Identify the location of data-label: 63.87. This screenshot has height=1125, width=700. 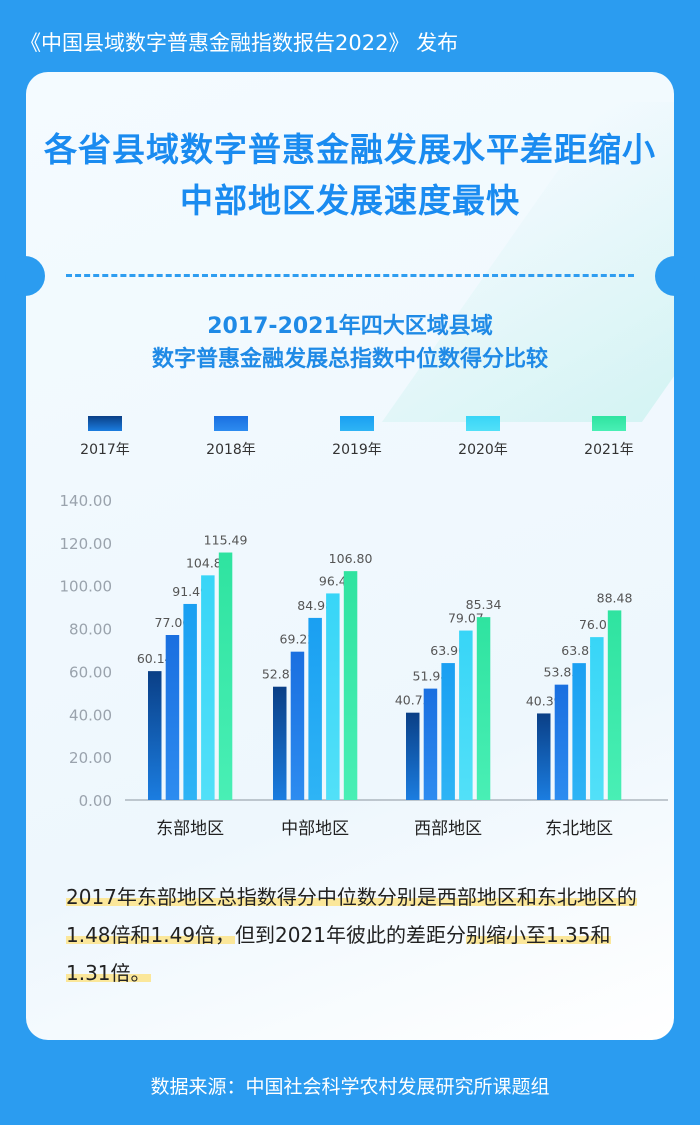
(579, 650).